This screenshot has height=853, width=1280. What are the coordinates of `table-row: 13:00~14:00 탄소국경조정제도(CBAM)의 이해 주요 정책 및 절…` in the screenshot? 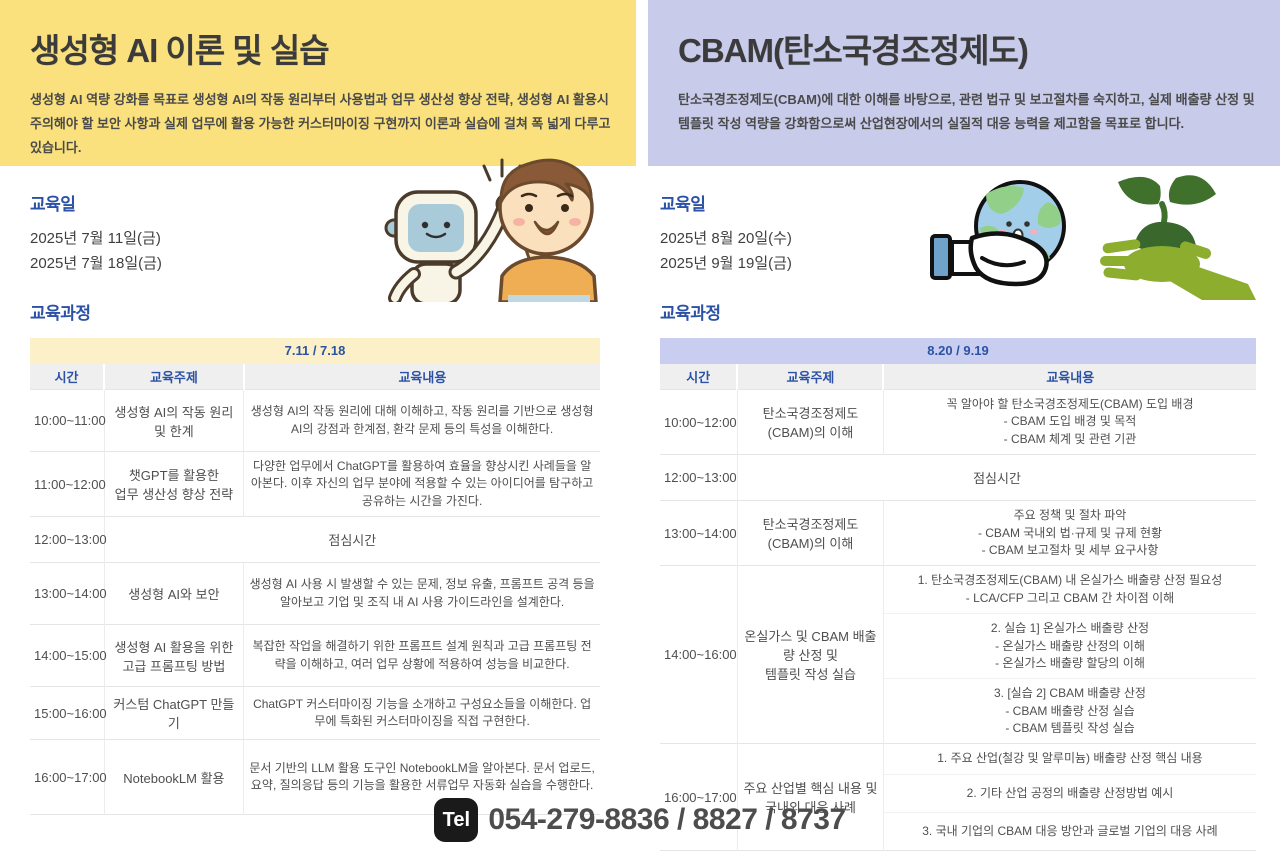 It's located at (958, 533).